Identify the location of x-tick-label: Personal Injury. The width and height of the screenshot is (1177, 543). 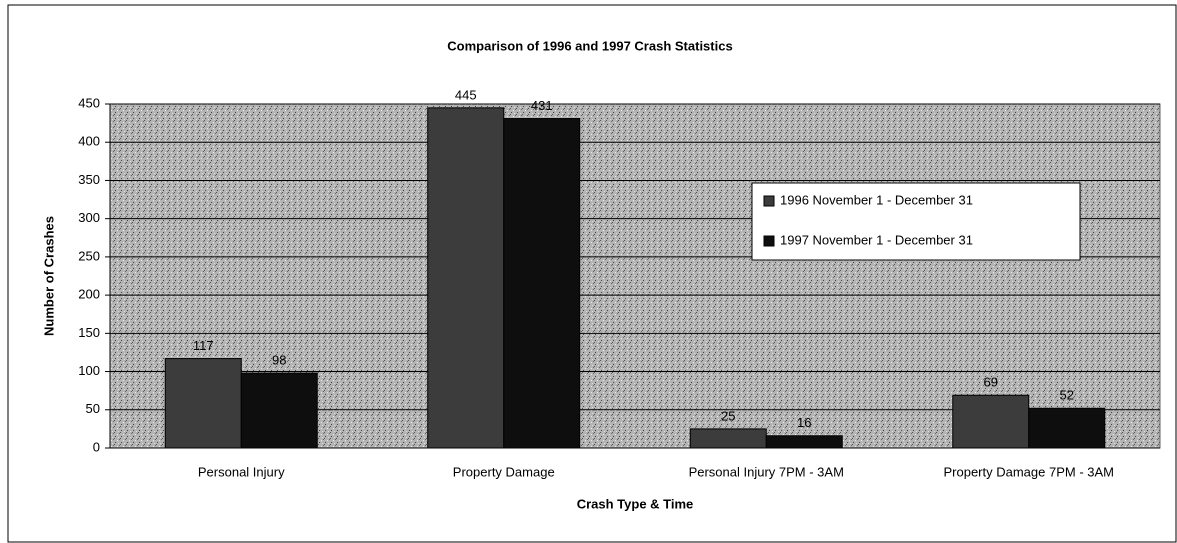
(241, 471).